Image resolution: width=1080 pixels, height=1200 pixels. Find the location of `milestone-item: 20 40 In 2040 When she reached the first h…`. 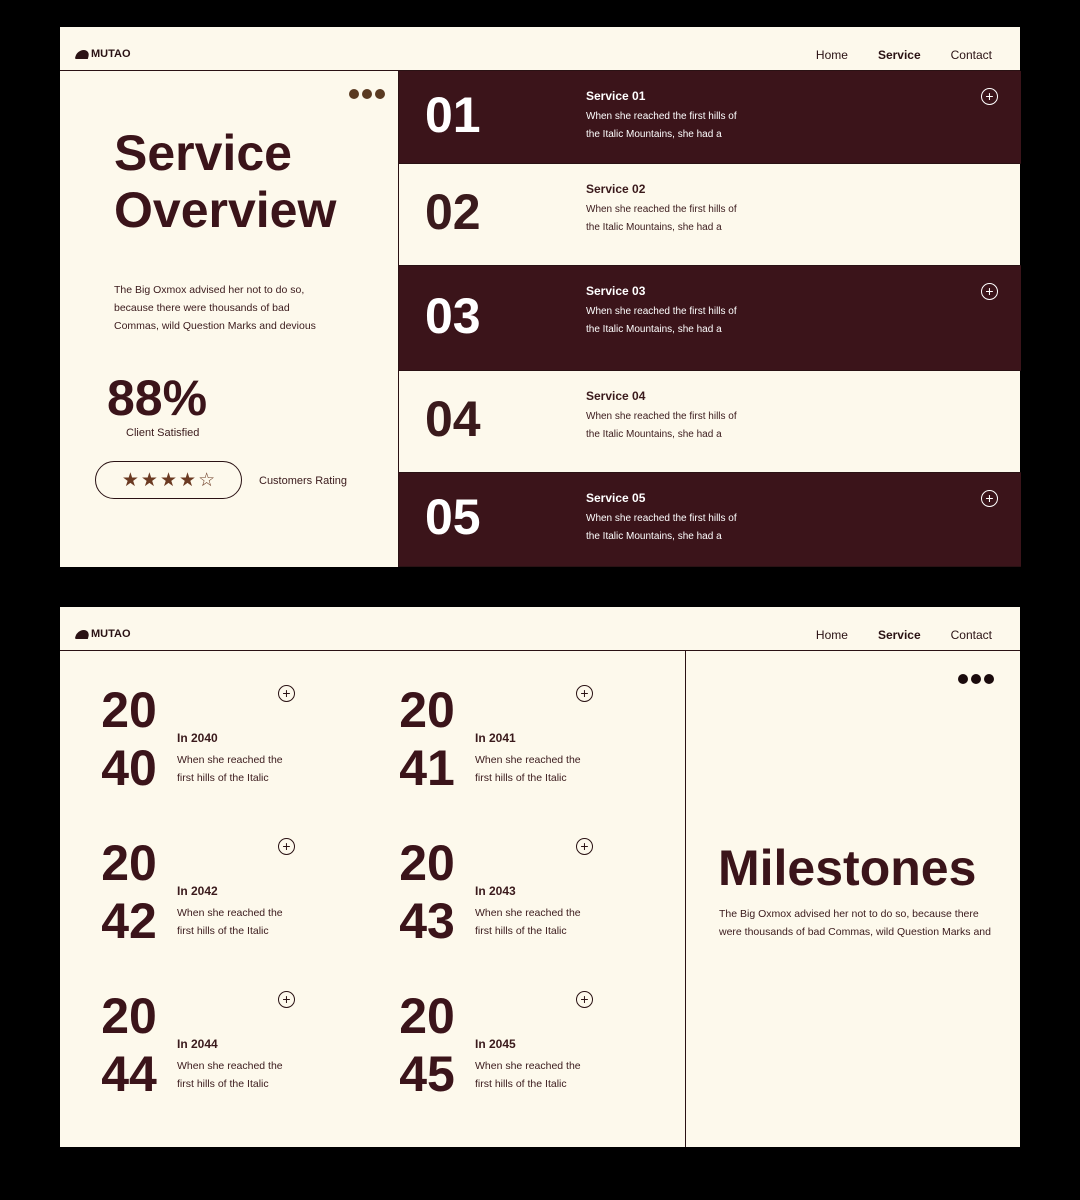

milestone-item: 20 40 In 2040 When she reached the first h… is located at coordinates (241, 746).